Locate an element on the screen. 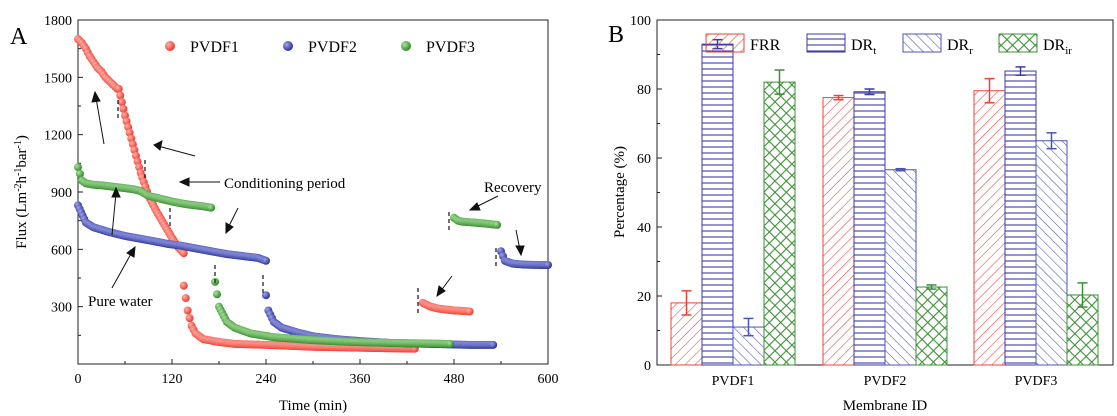 This screenshot has height=416, width=1117. y-tick-label: 300 is located at coordinates (61, 308).